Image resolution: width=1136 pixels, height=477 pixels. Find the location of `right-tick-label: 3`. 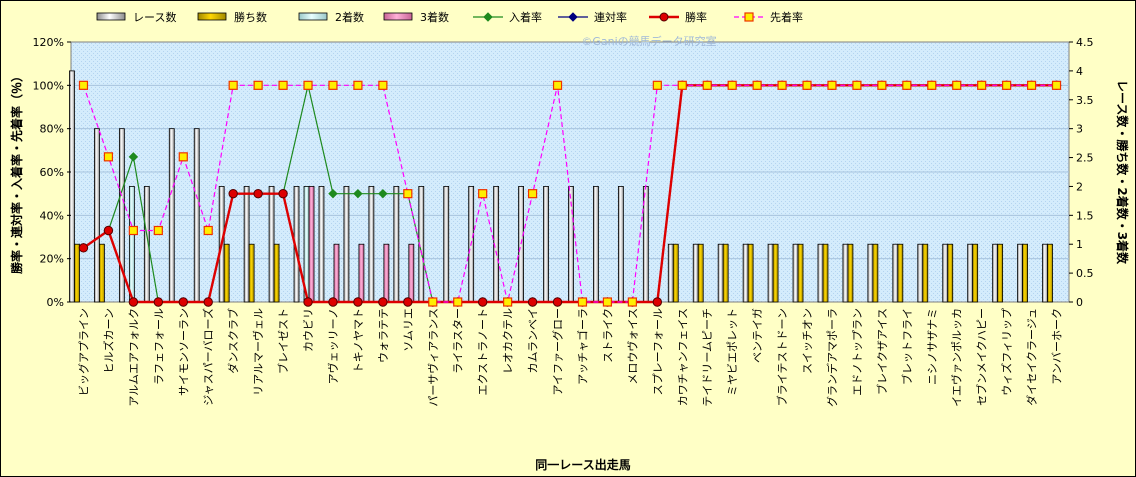

right-tick-label: 3 is located at coordinates (1079, 129).